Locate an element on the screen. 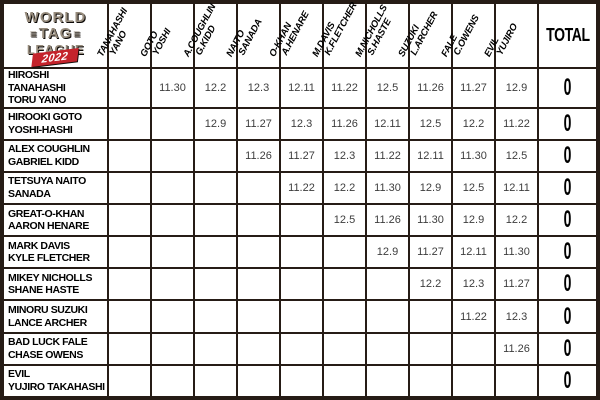 The width and height of the screenshot is (600, 400). column-header: SUZUKI L.ARCHER is located at coordinates (423, 35).